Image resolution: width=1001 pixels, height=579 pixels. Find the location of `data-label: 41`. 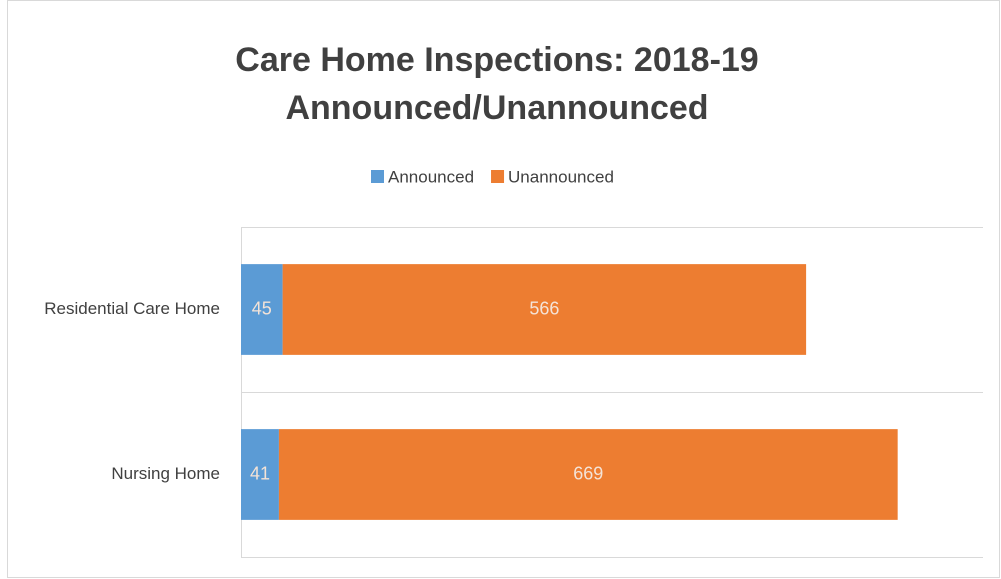

data-label: 41 is located at coordinates (260, 473).